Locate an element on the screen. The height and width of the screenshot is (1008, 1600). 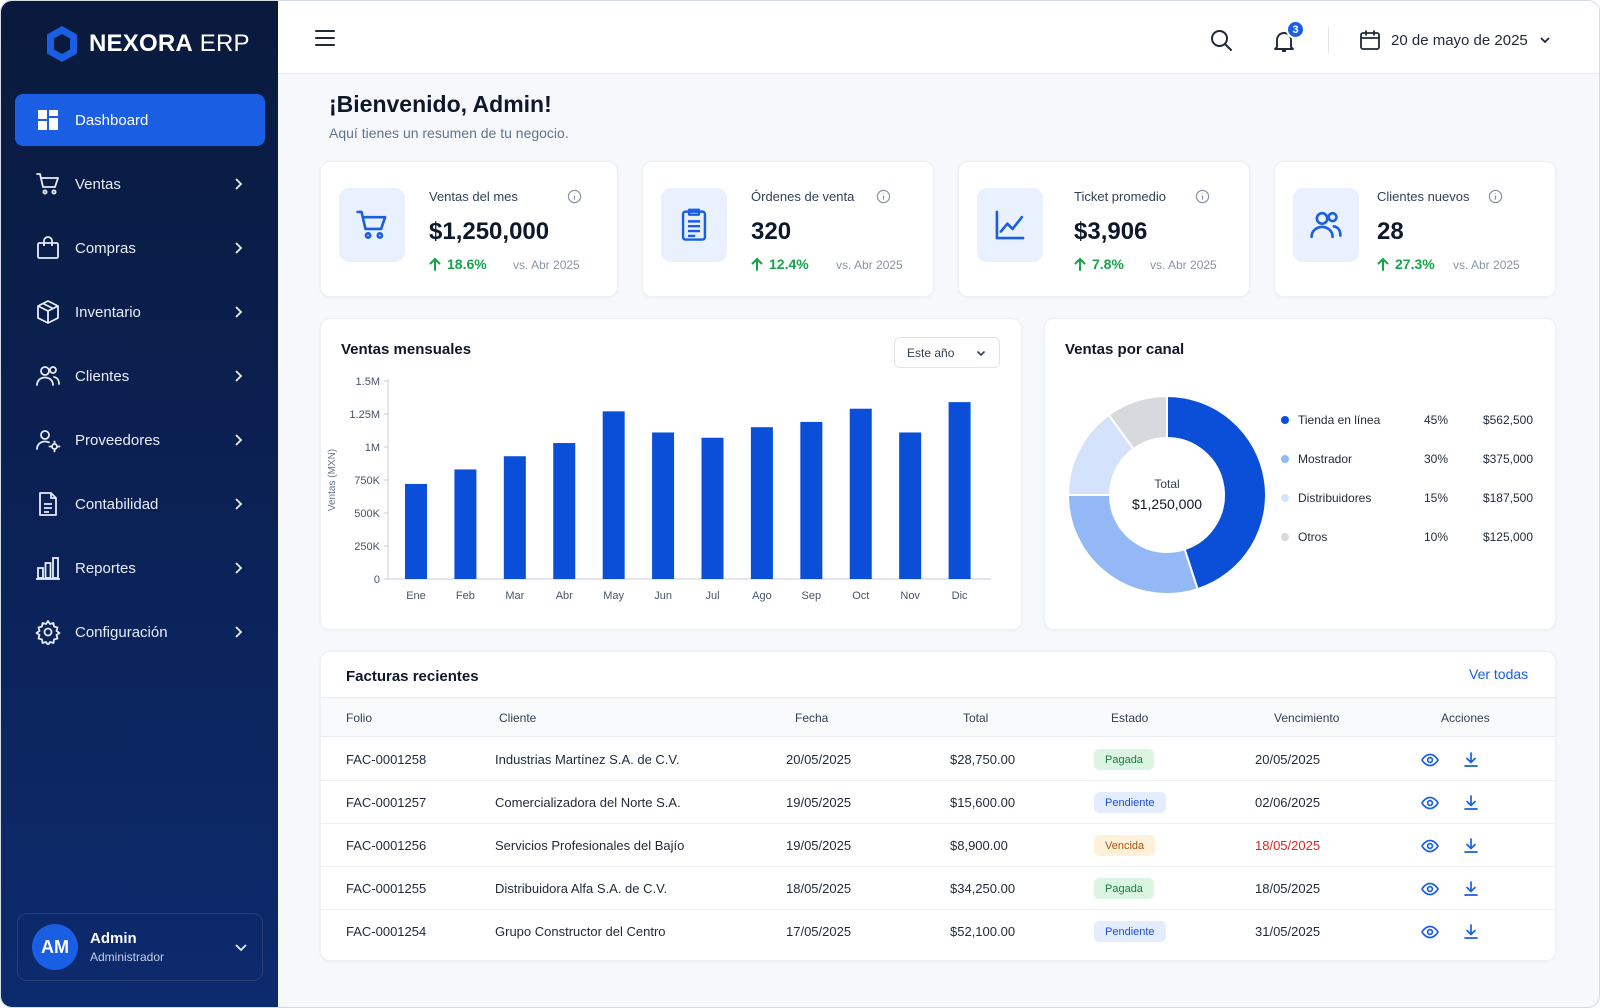
clipboard-icon is located at coordinates (694, 225).